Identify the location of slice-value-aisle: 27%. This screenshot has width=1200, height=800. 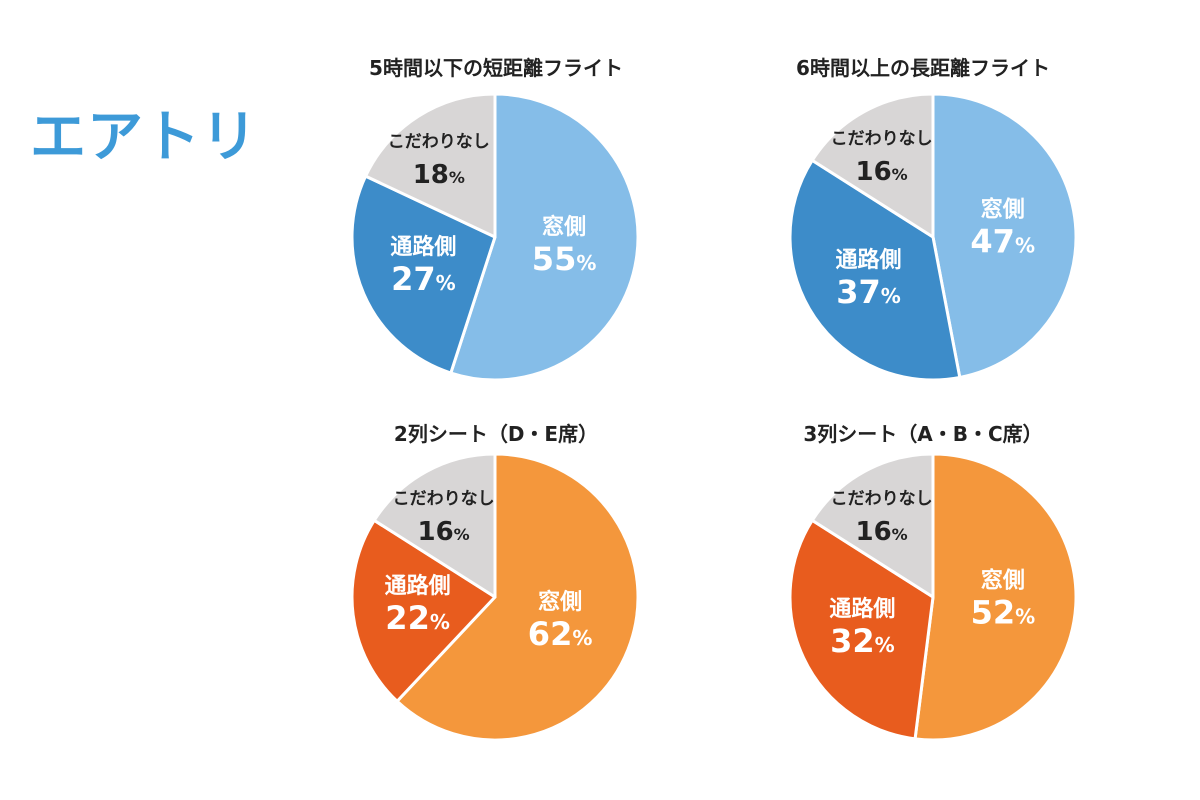
(423, 279).